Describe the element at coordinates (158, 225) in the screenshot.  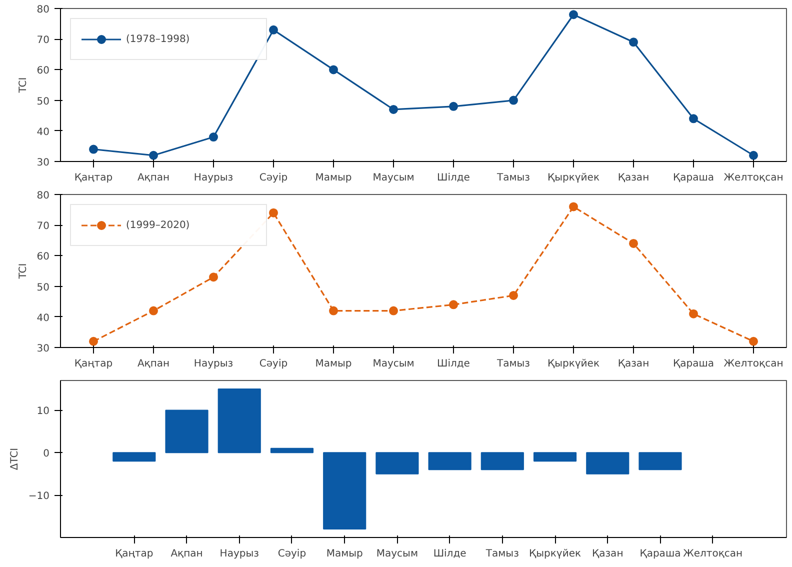
I see `legend-label: (1999–2020)` at that location.